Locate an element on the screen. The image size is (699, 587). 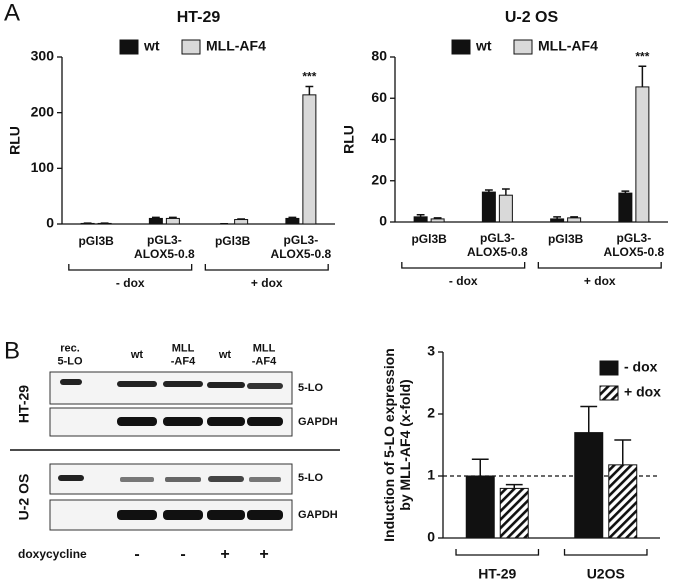
legend-label: wt is located at coordinates (151, 46).